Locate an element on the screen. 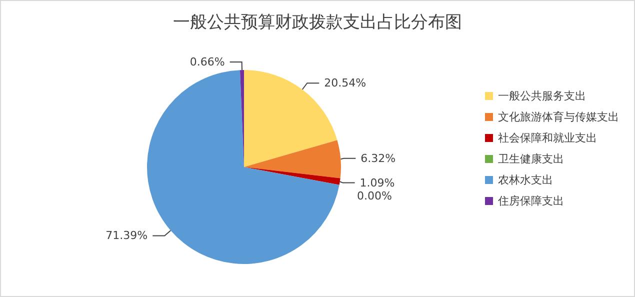 This screenshot has width=635, height=297. chart-title: 一般公共预算财政拨款支出占比分布图 is located at coordinates (317, 22).